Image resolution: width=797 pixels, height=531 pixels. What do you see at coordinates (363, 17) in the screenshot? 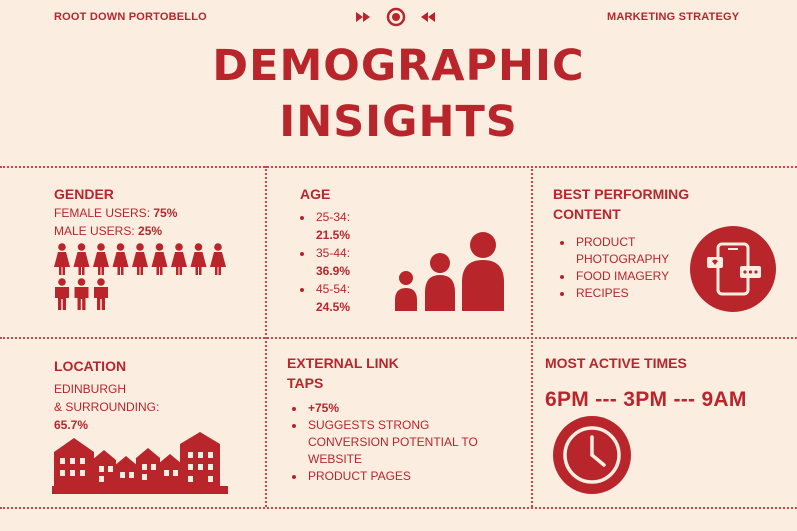
I see `fast-forward-icon` at bounding box center [363, 17].